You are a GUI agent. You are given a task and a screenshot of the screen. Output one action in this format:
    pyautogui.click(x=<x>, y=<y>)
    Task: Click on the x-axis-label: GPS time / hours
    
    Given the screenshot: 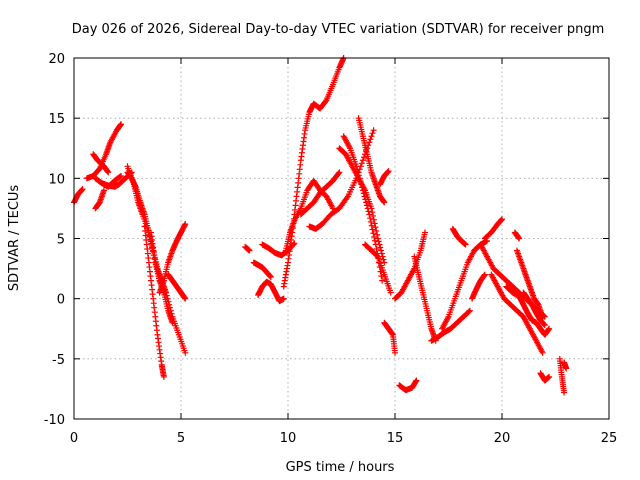 What is the action you would take?
    pyautogui.click(x=340, y=467)
    